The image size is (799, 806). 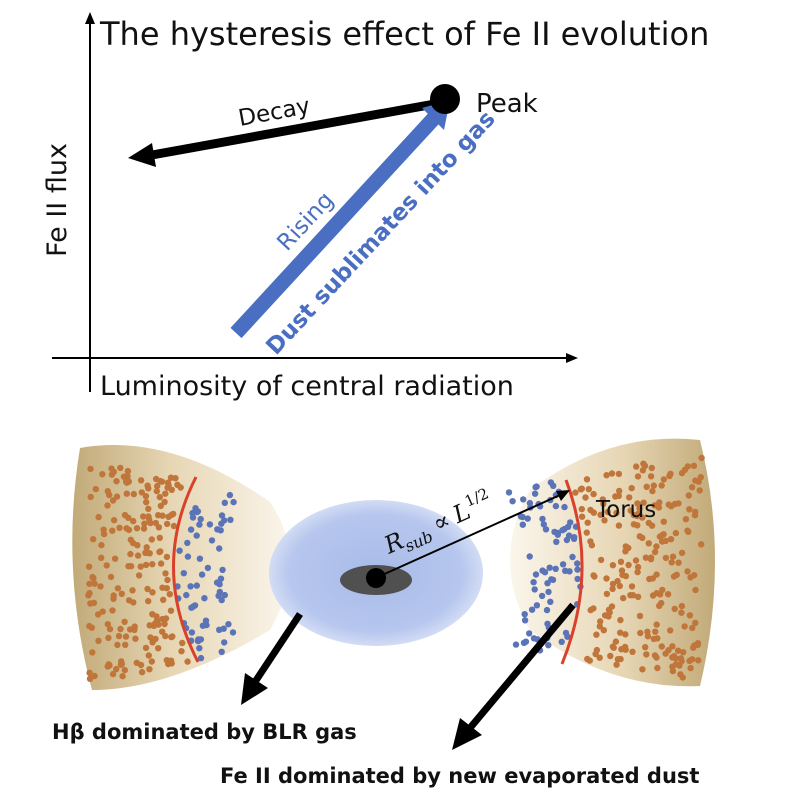 What do you see at coordinates (404, 34) in the screenshot?
I see `diagram-title: The hysteresis effect of Fe II evolution` at bounding box center [404, 34].